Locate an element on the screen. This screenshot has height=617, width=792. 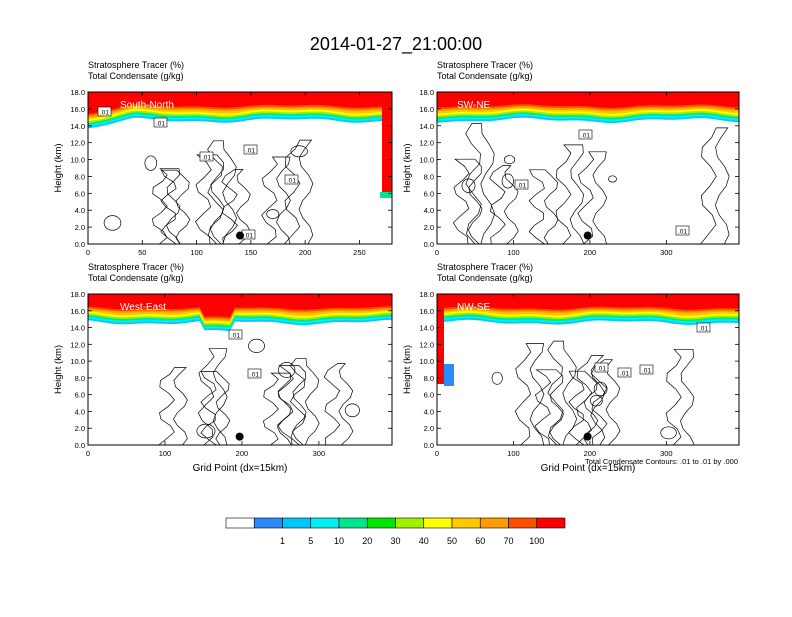
y-tick-label: 10.0 is located at coordinates (77, 160).